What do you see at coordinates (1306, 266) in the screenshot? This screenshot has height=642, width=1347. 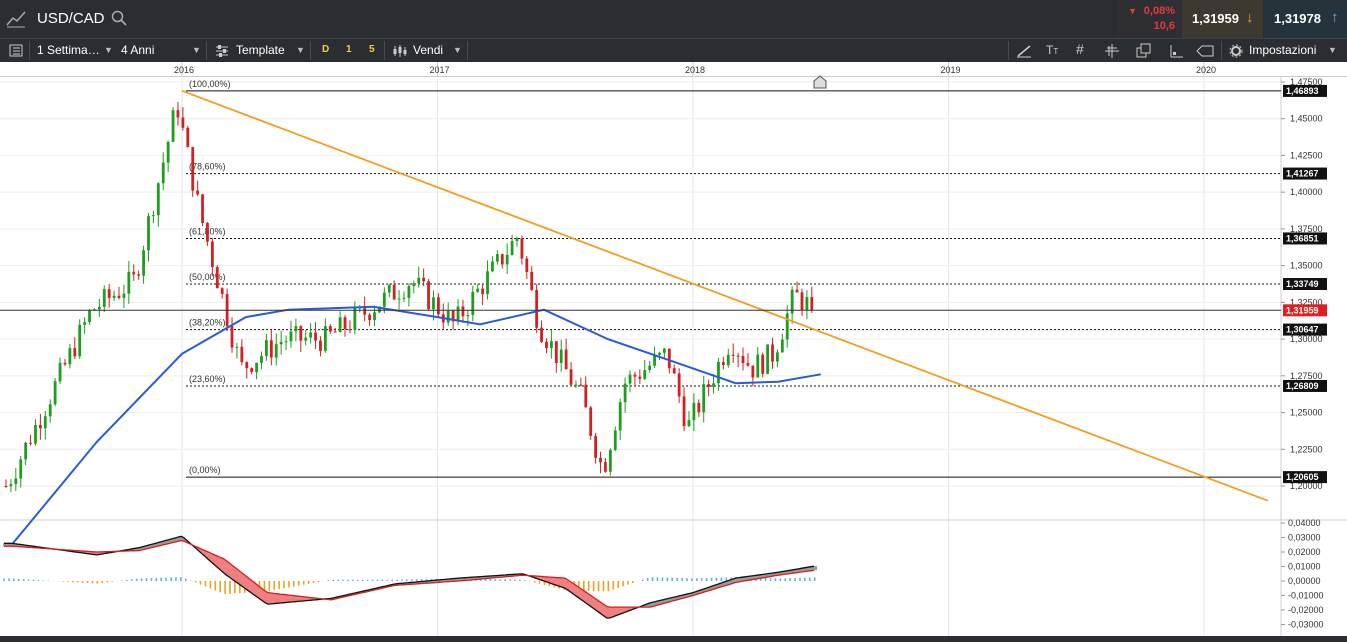 I see `y-tick-label: 1,35000` at bounding box center [1306, 266].